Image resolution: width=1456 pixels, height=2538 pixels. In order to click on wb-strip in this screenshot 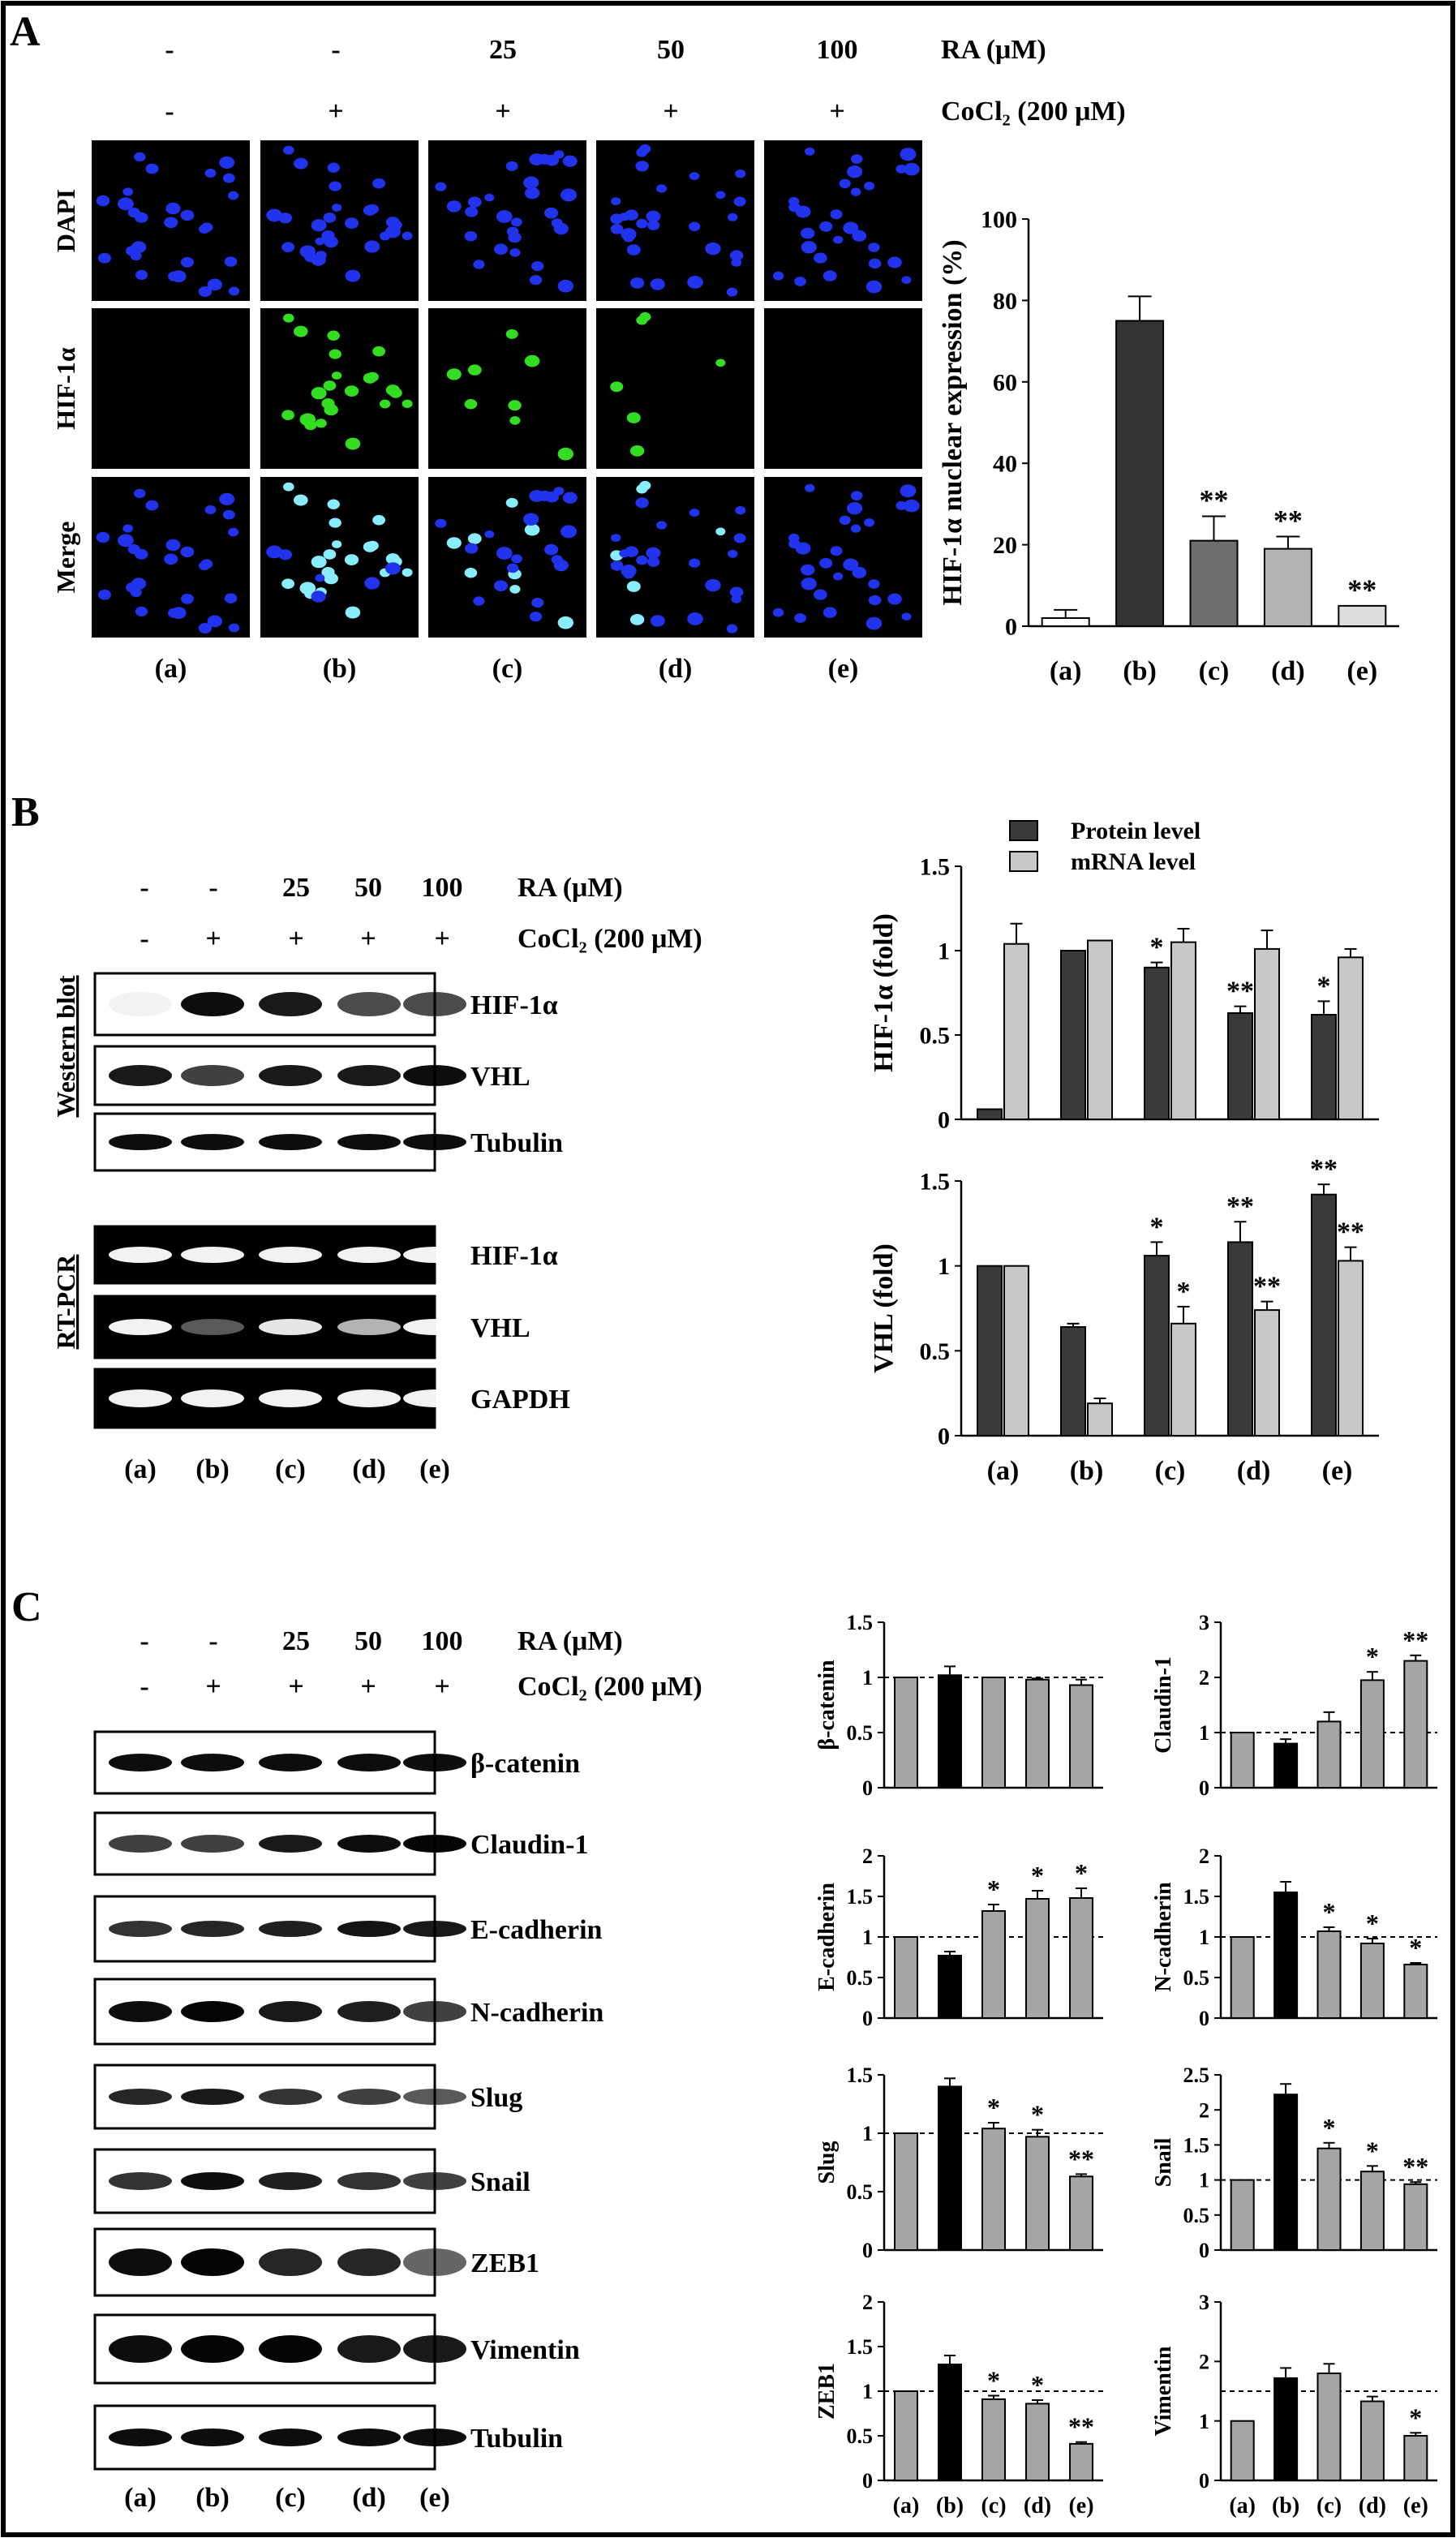, I will do `click(279, 1142)`.